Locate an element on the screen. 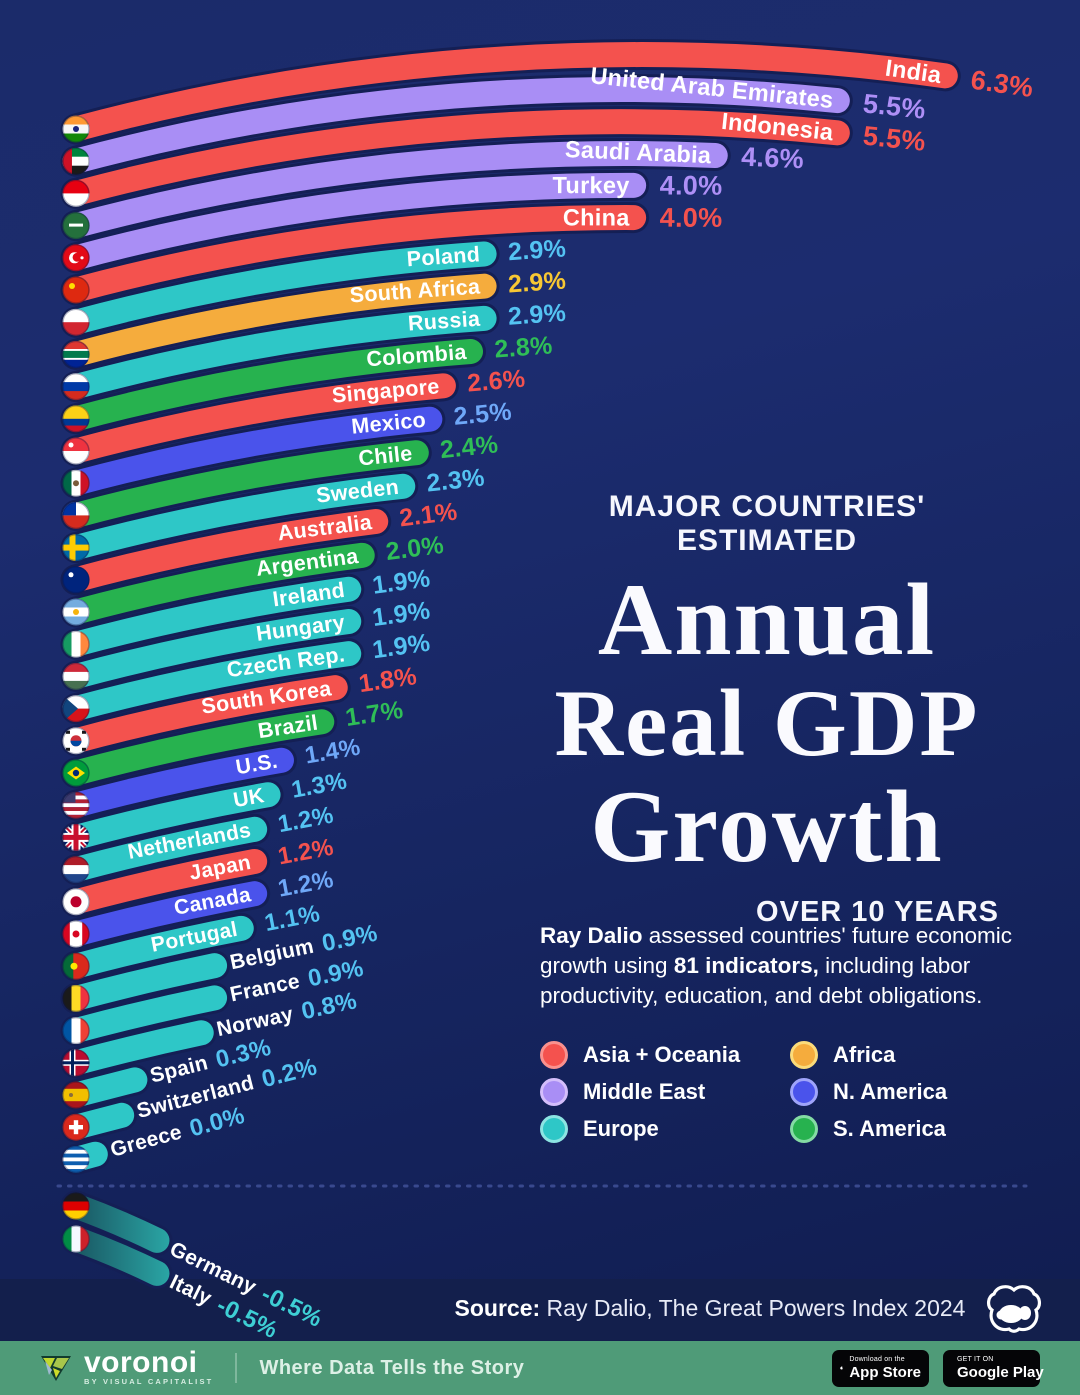  flag-ring-china is located at coordinates (76, 290).